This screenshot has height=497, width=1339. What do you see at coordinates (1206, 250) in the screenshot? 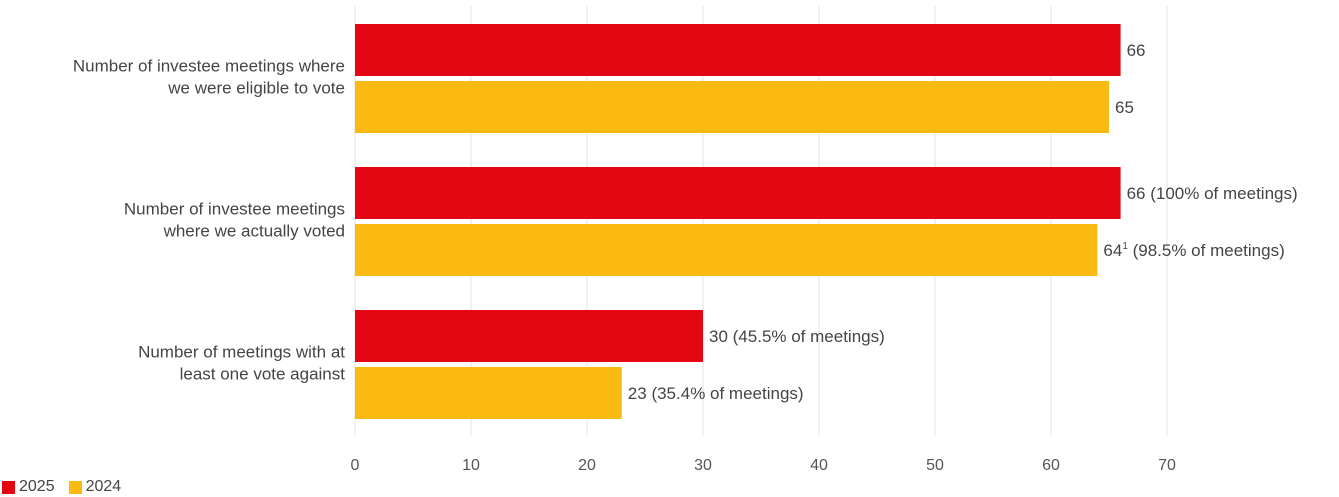
I see `data-label-percent: (98.5% of meetings)` at bounding box center [1206, 250].